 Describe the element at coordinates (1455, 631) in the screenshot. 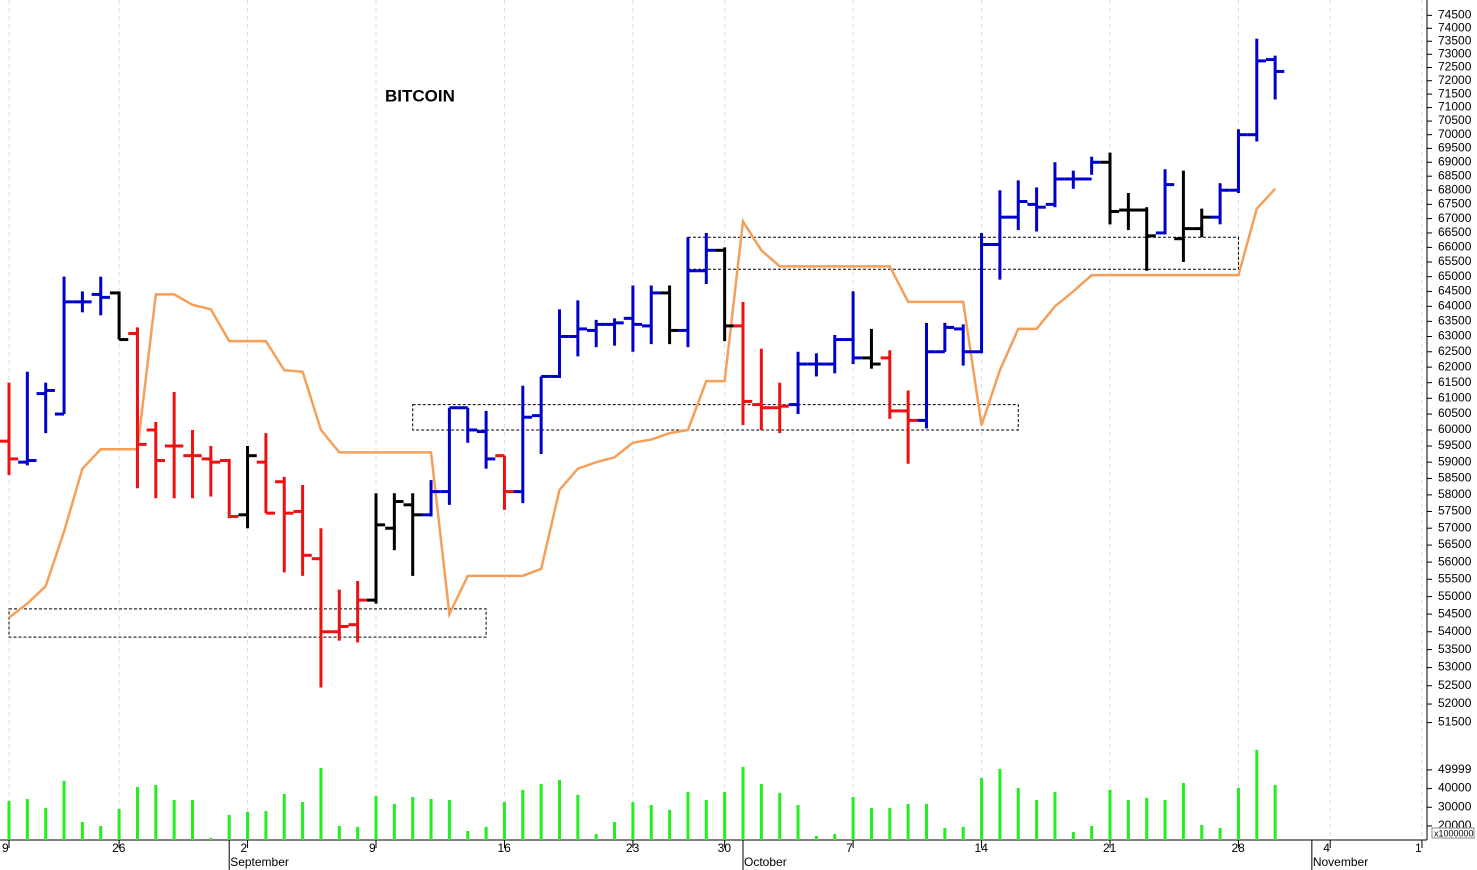

I see `y-tick-label: 54000` at that location.